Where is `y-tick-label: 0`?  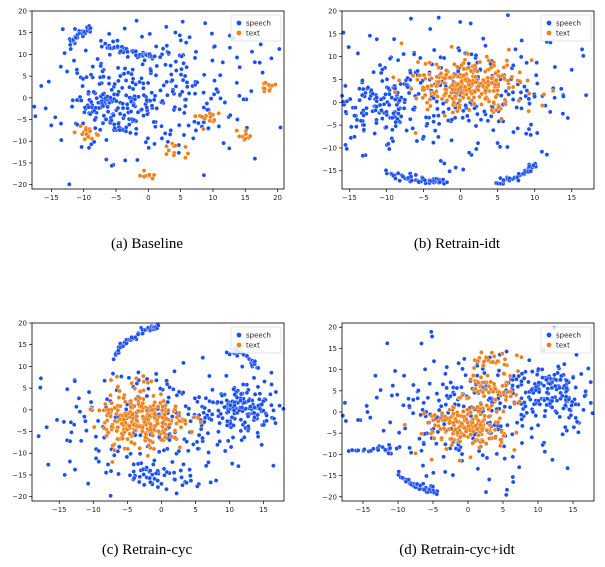 y-tick-label: 0 is located at coordinates (335, 103).